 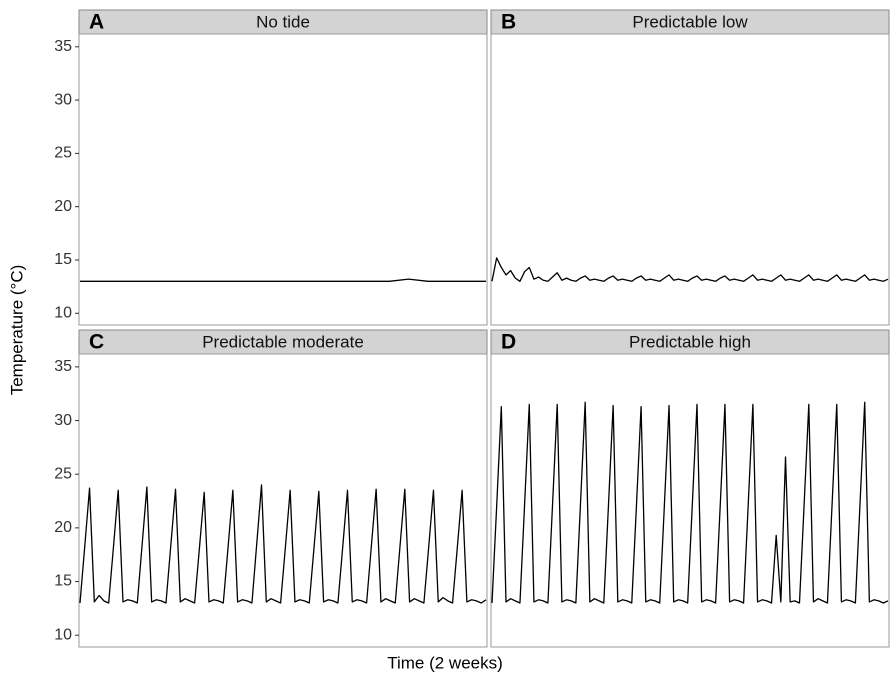 I want to click on x-axis-title: Time (2 weeks), so click(x=445, y=662).